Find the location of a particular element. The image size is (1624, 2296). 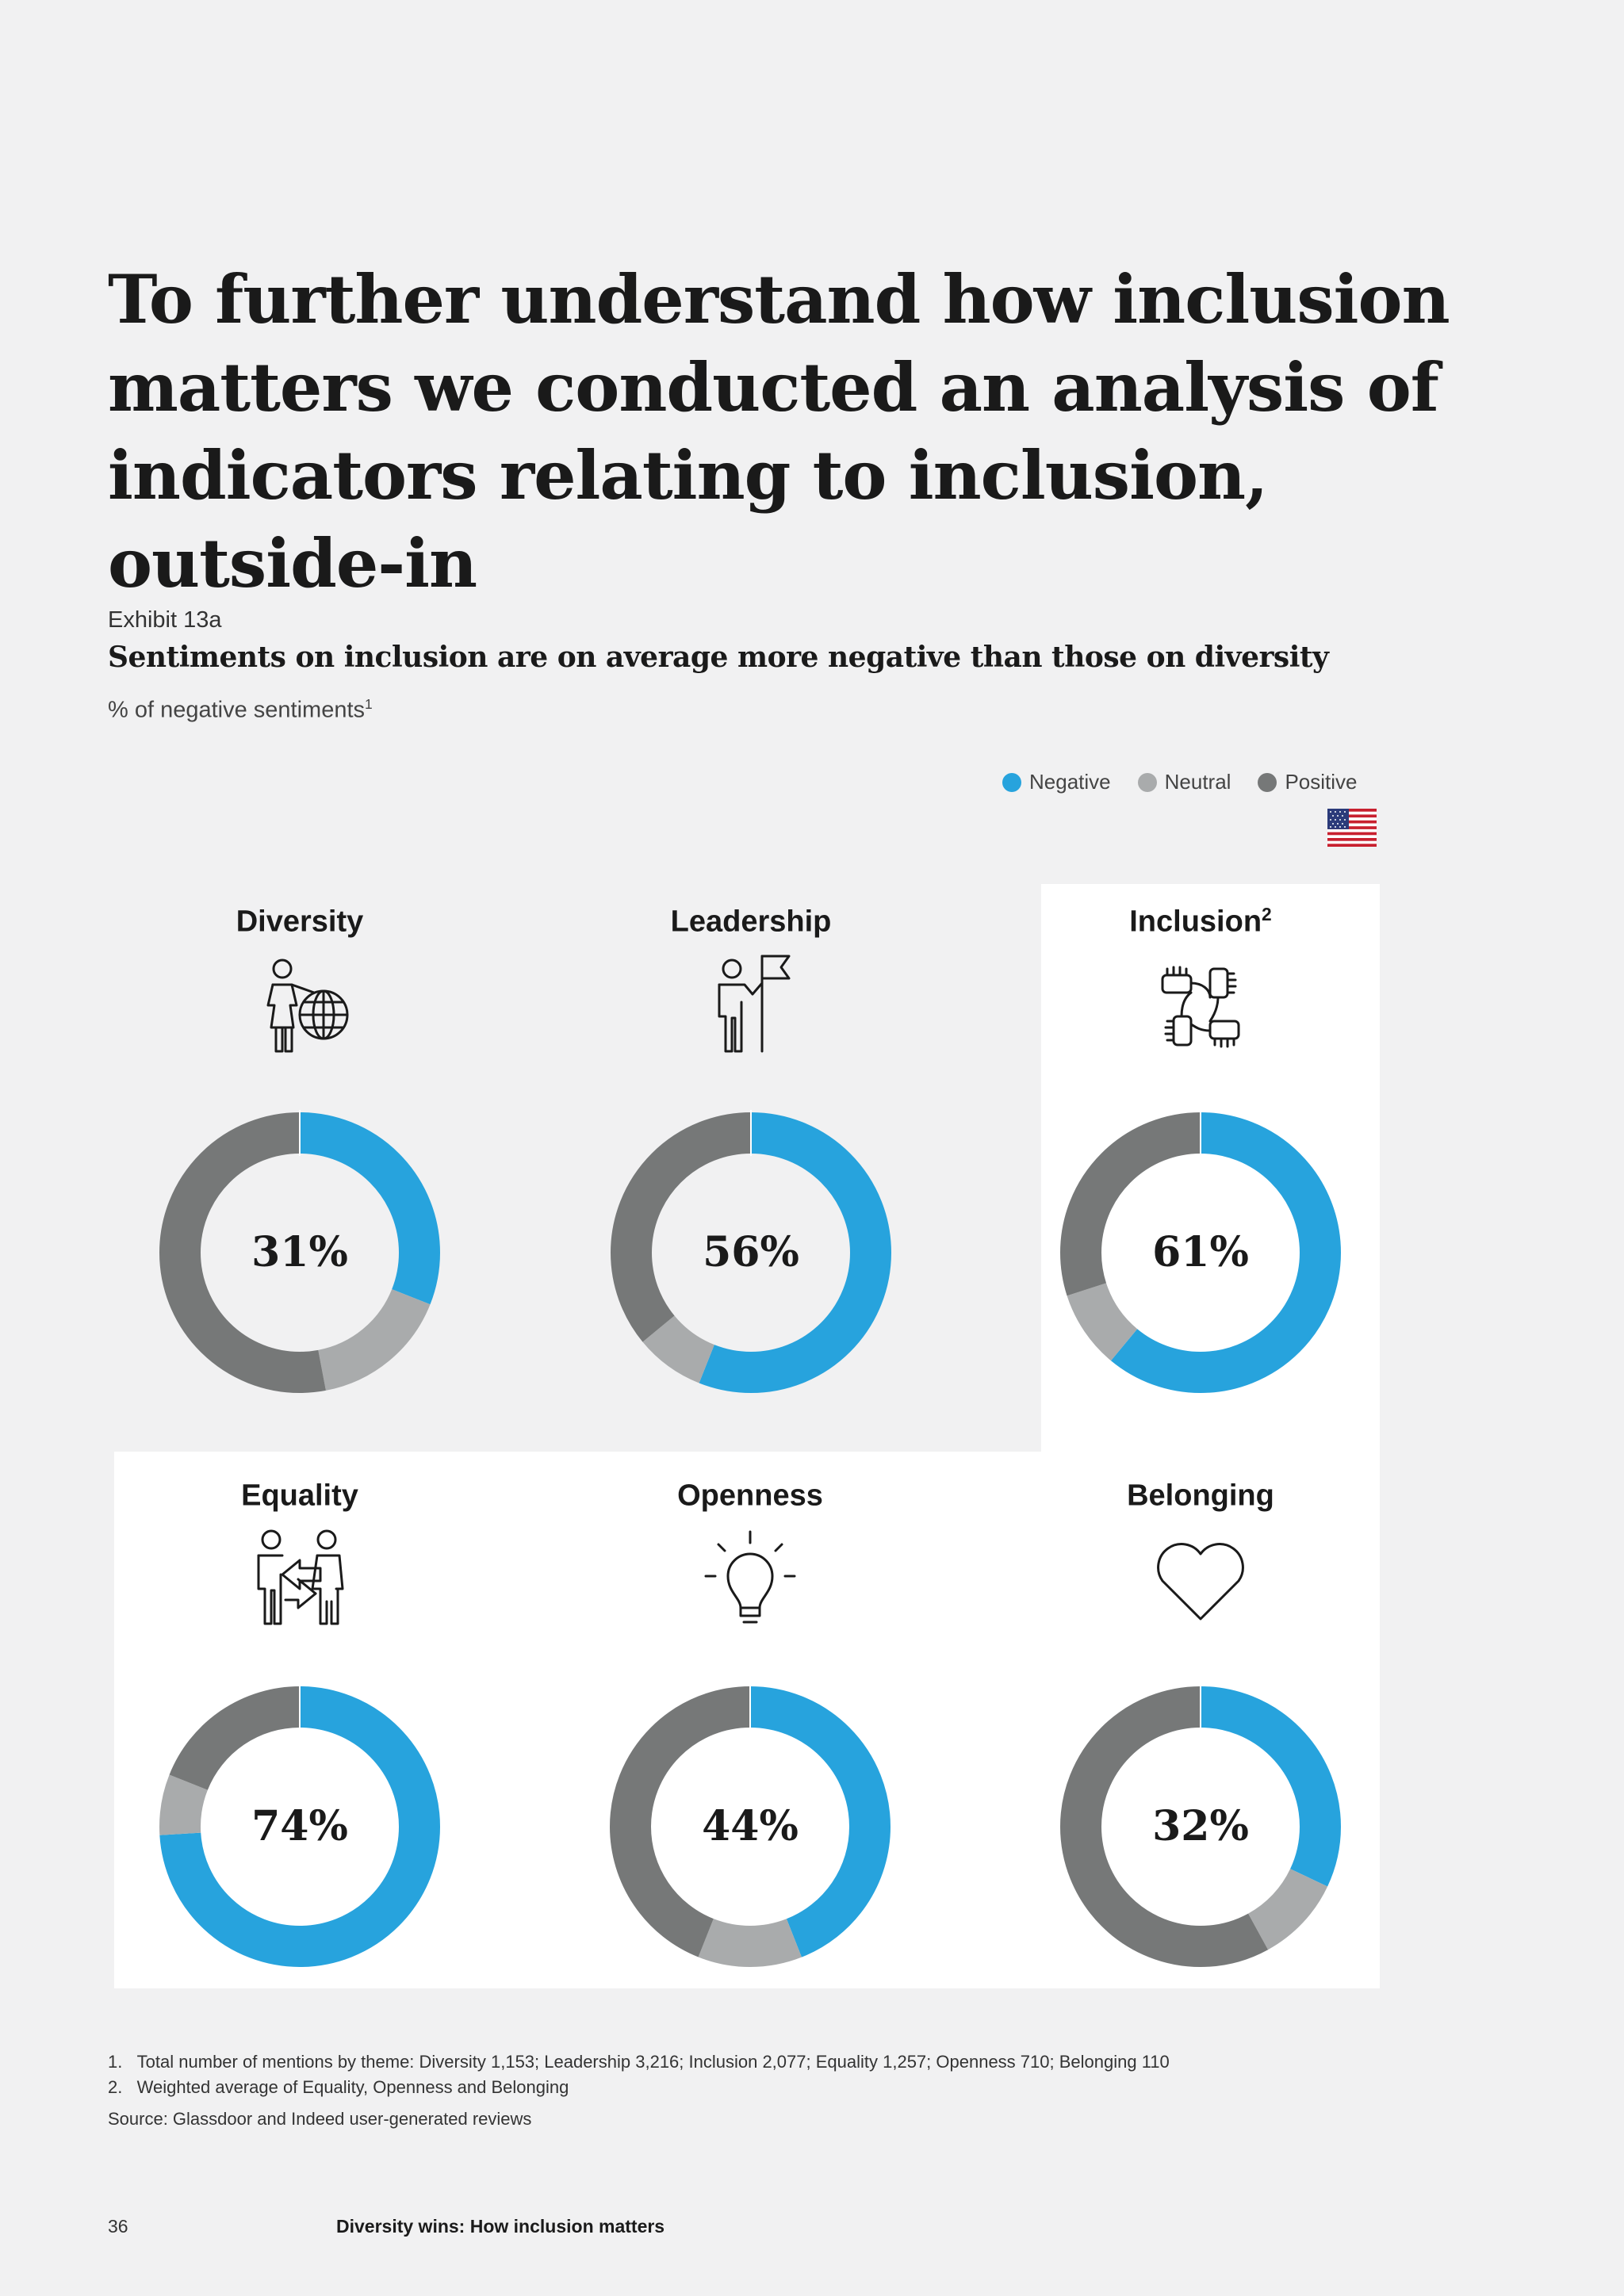

legend-swatch-positive is located at coordinates (1267, 782).